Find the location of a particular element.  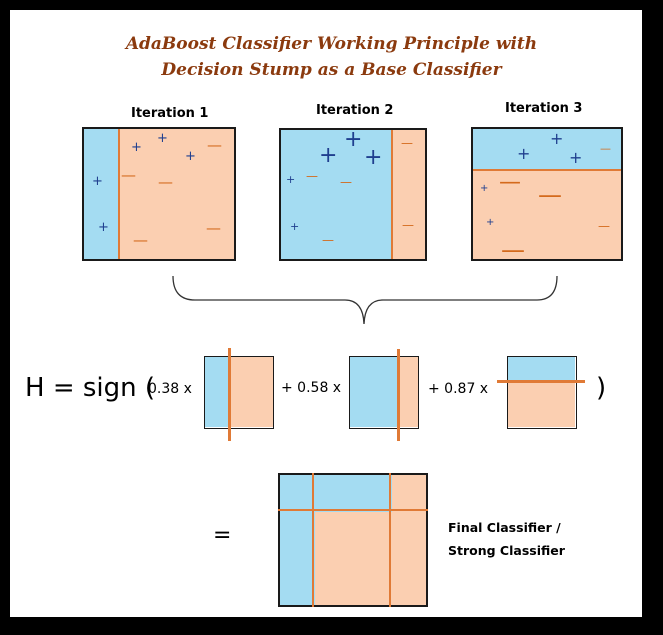

iteration-2-orange-region is located at coordinates (408, 194).